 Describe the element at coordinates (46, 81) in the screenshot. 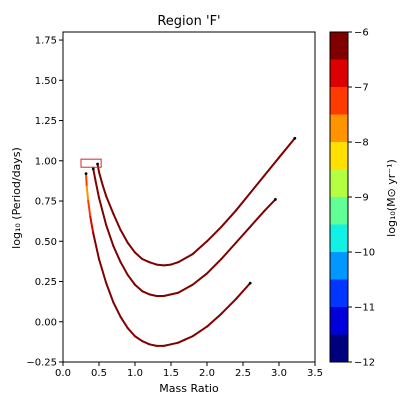

I see `y-tick-label: 1.50` at that location.